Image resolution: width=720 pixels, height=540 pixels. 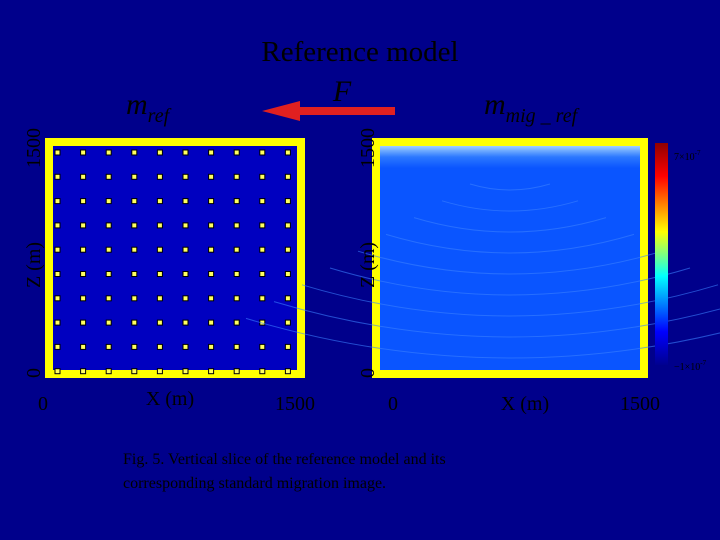 What do you see at coordinates (684, 157) in the screenshot?
I see `base: 7×10` at bounding box center [684, 157].